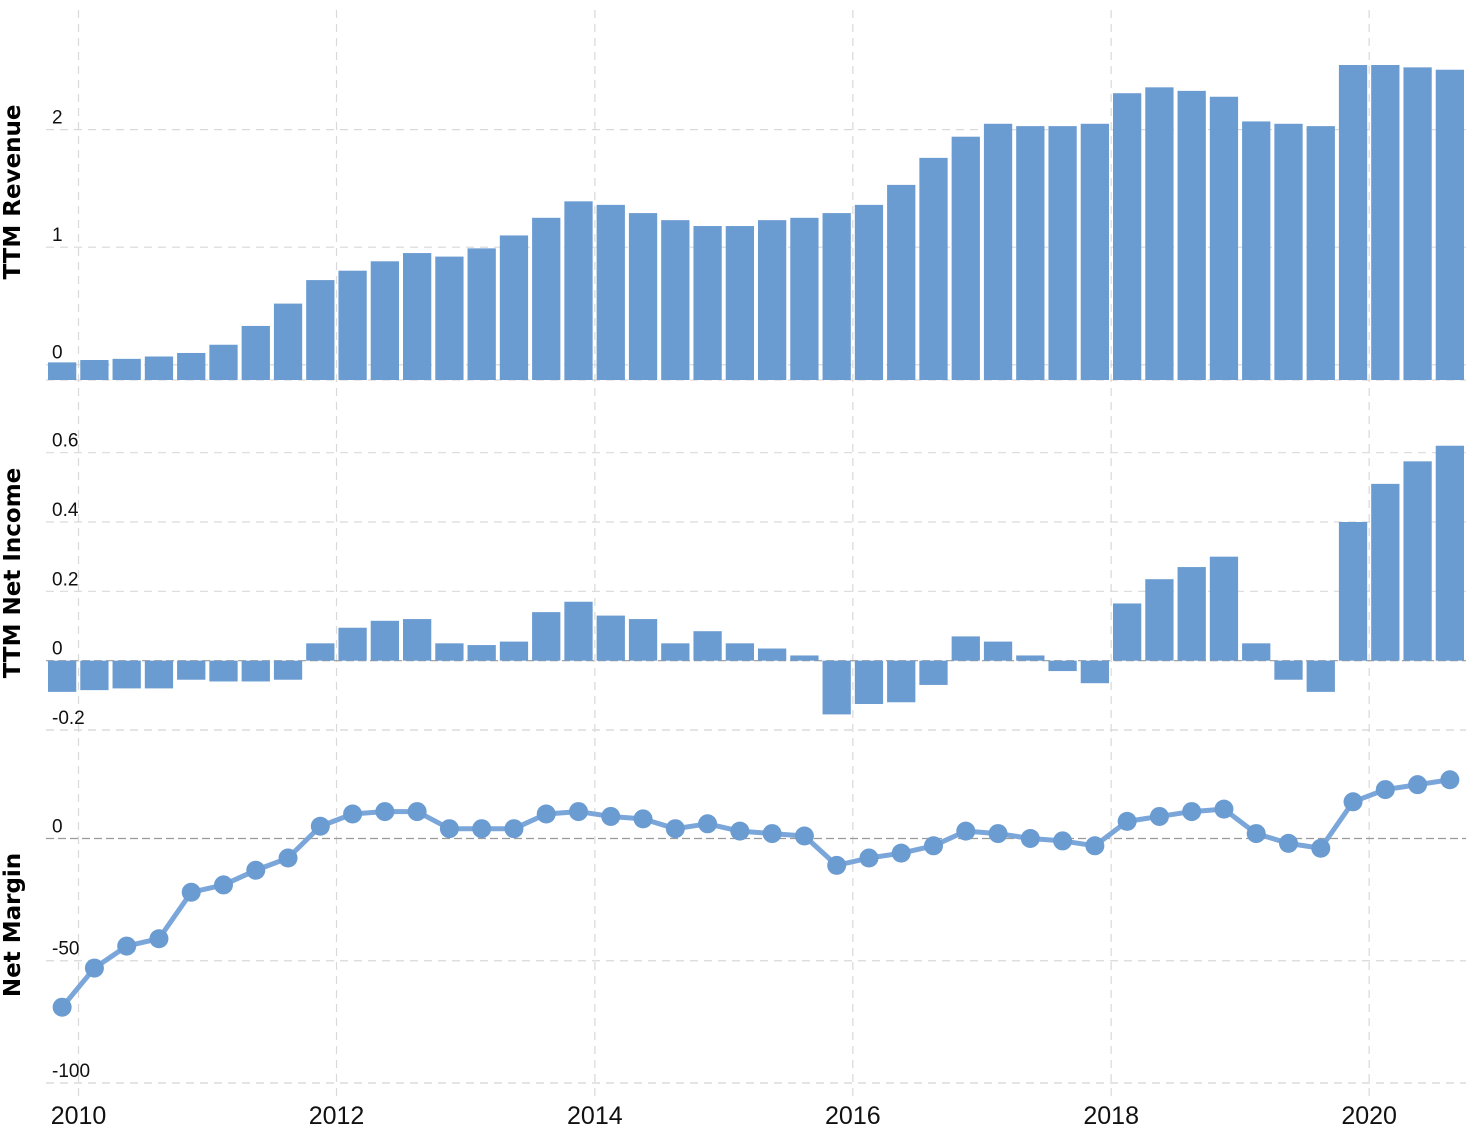  I want to click on x-axis: 2010 2012 2014 2016 2018 2020, so click(724, 1116).